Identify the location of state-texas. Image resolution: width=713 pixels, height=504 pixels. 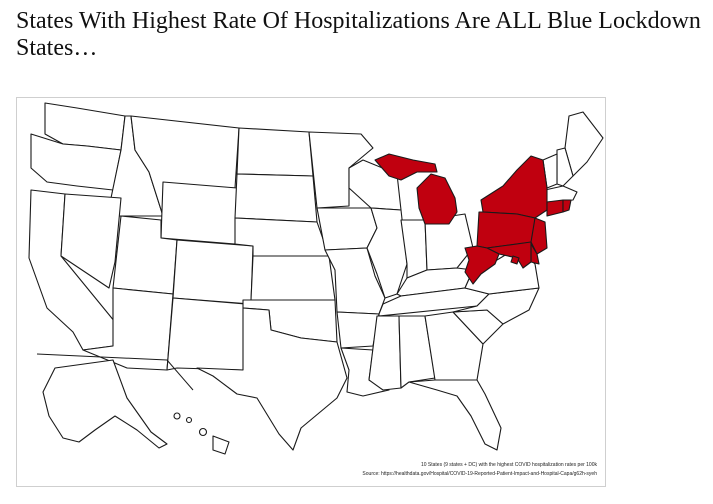
(272, 379).